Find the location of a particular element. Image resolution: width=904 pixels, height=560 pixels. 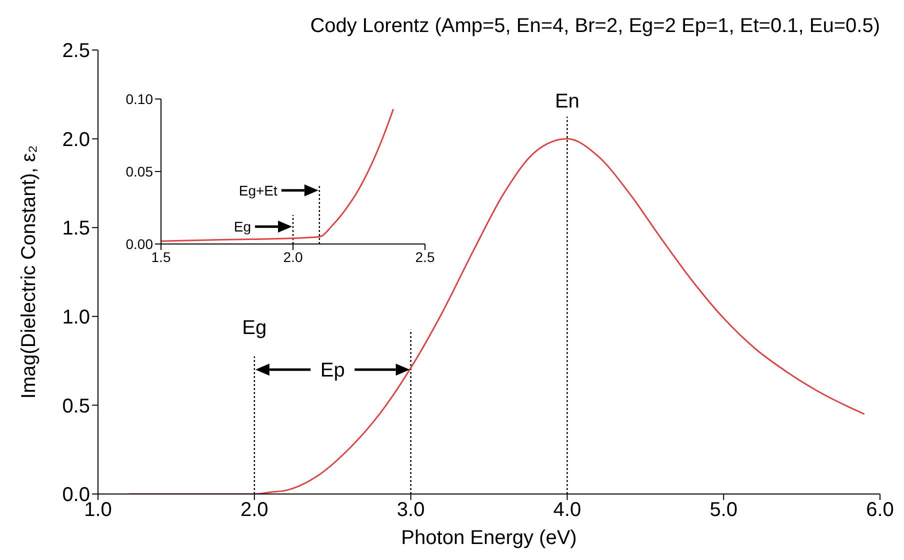

y-tick-label: 0.00 is located at coordinates (140, 244).